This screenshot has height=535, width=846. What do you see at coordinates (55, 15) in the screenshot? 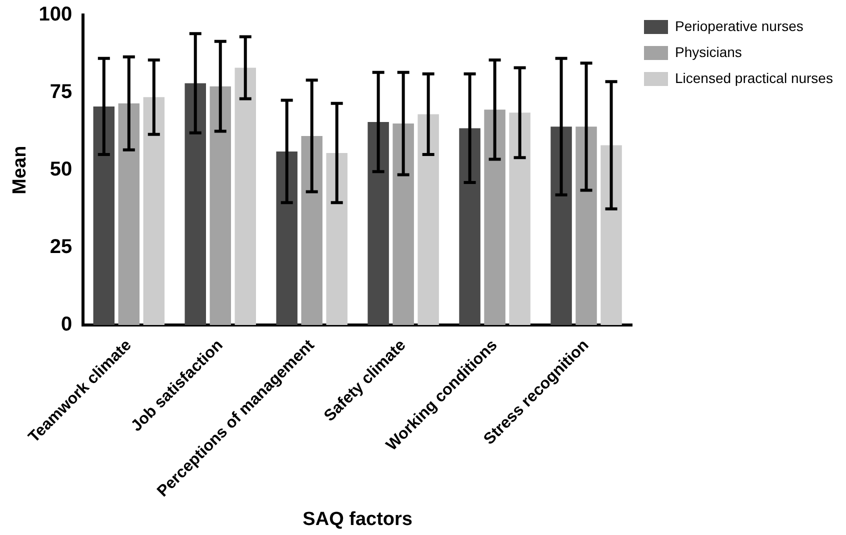
I see `y-tick-label: 100` at bounding box center [55, 15].